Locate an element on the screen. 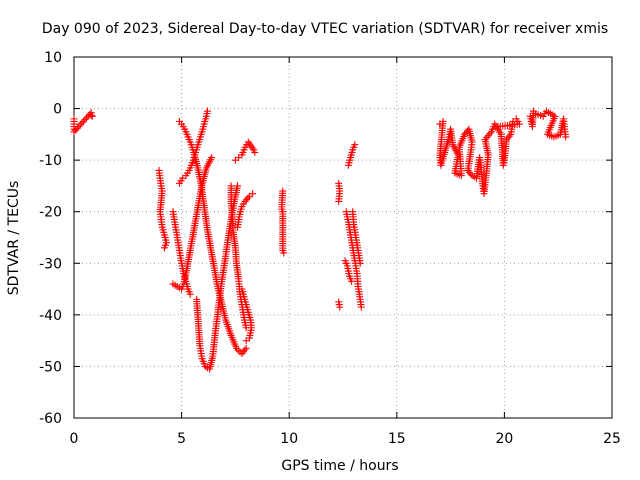 The image size is (640, 480). y-axis-label: SDTVAR / TECUs is located at coordinates (14, 238).